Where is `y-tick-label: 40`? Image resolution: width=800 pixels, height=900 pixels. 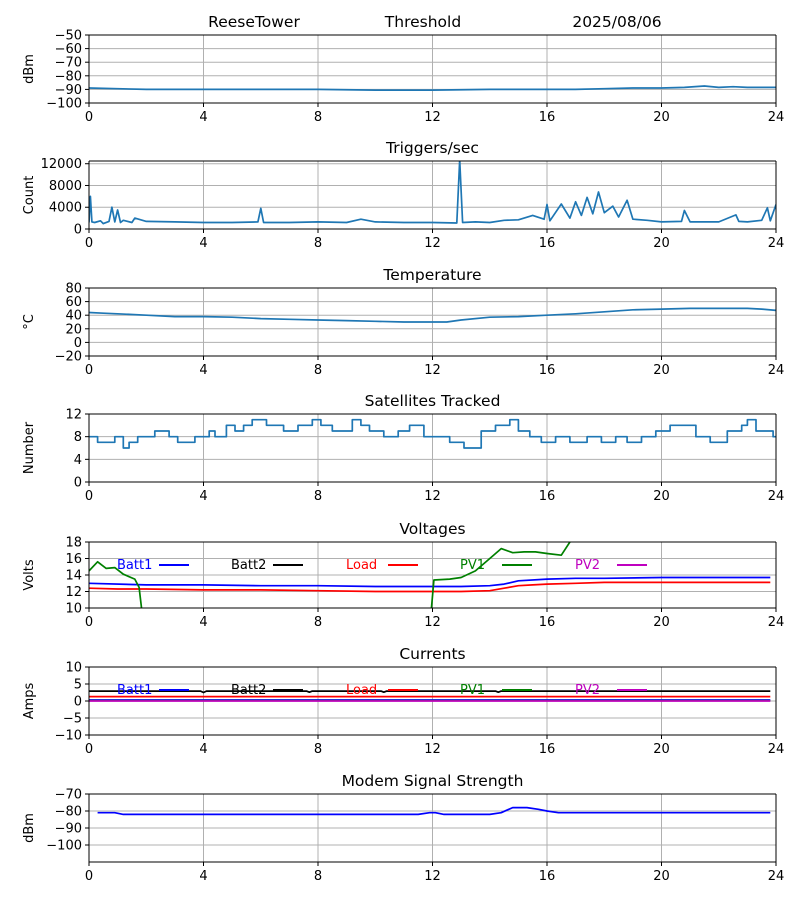
y-tick-label: 40 is located at coordinates (73, 316).